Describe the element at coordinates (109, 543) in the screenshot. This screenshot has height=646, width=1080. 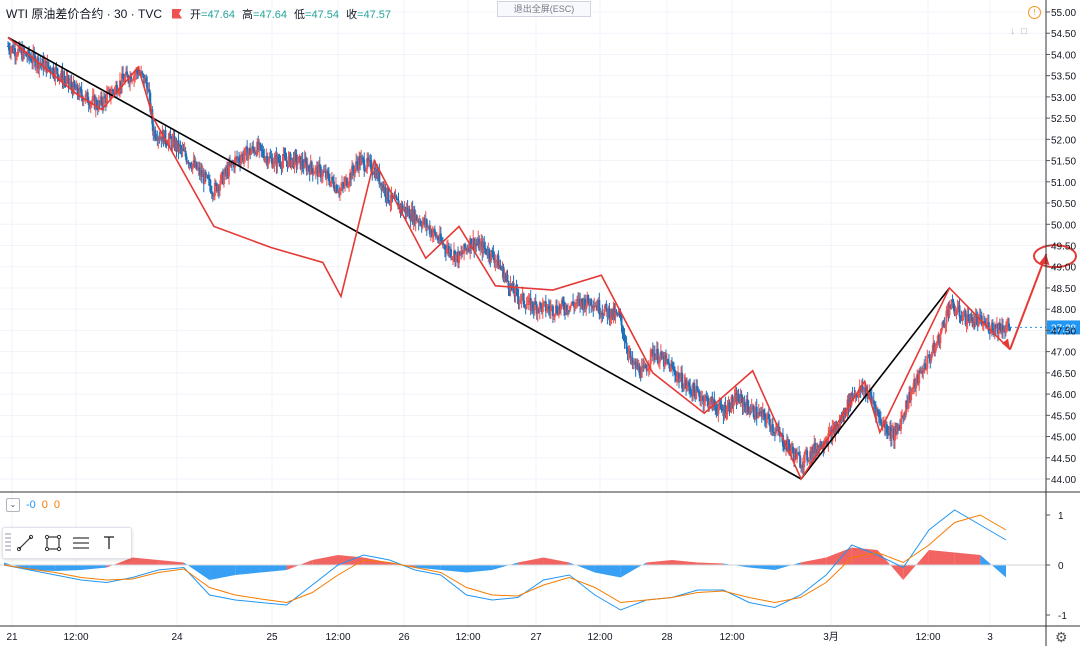
I see `text-tool-icon` at that location.